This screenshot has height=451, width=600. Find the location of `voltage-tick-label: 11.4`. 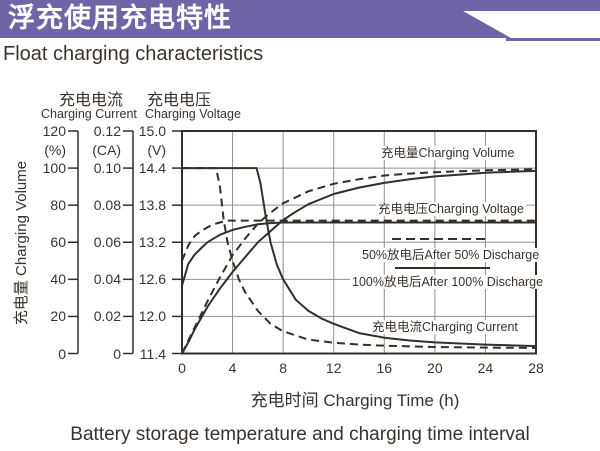

voltage-tick-label: 11.4 is located at coordinates (152, 353).